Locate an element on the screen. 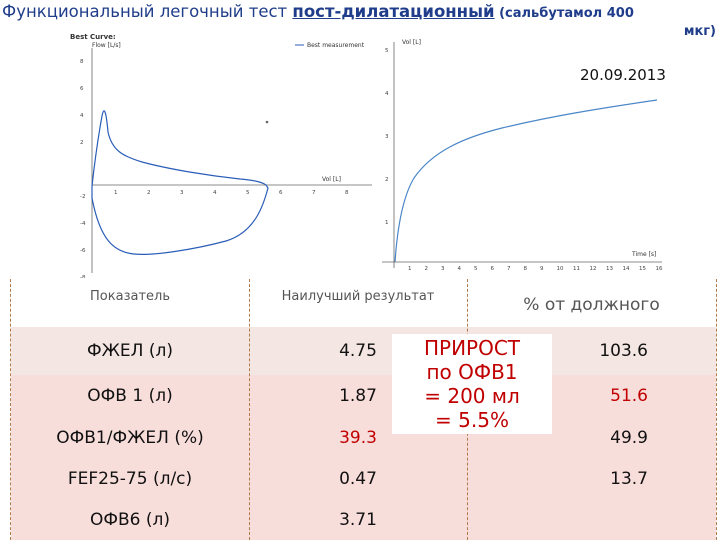 Image resolution: width=720 pixels, height=540 pixels. volume-chart-ylabel: Vol [L] is located at coordinates (411, 42).